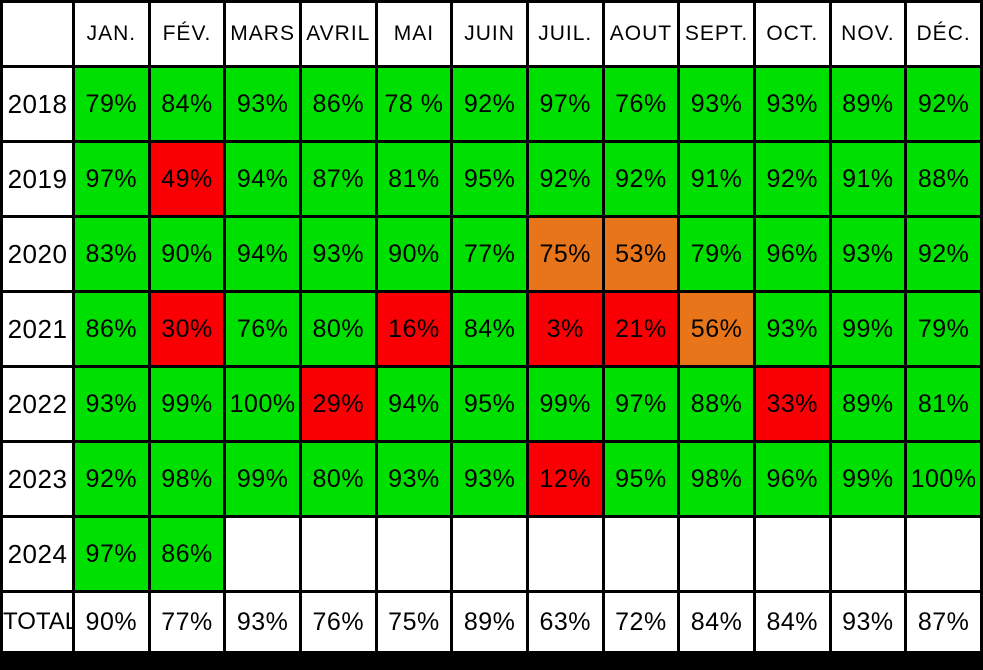 The height and width of the screenshot is (670, 983). What do you see at coordinates (868, 34) in the screenshot?
I see `month-header: NOV.` at bounding box center [868, 34].